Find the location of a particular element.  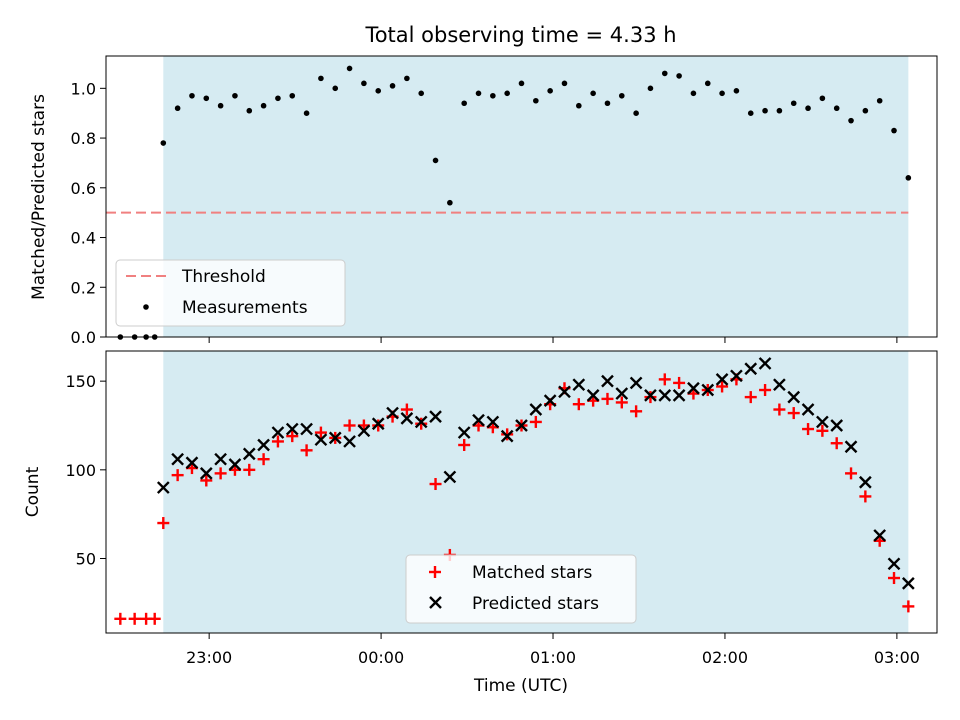

legend-matched-label: Matched stars is located at coordinates (532, 573).